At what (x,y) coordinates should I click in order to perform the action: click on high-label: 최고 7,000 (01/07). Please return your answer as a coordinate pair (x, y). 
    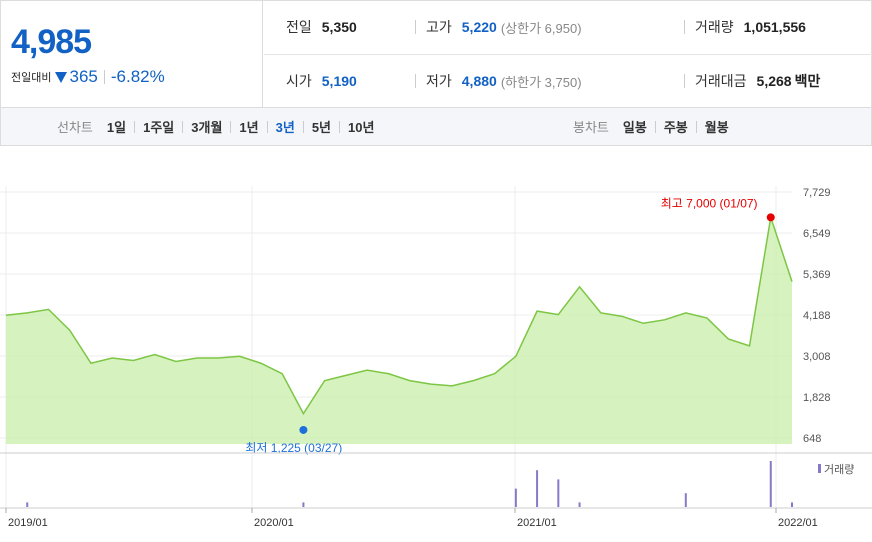
    Looking at the image, I should click on (709, 203).